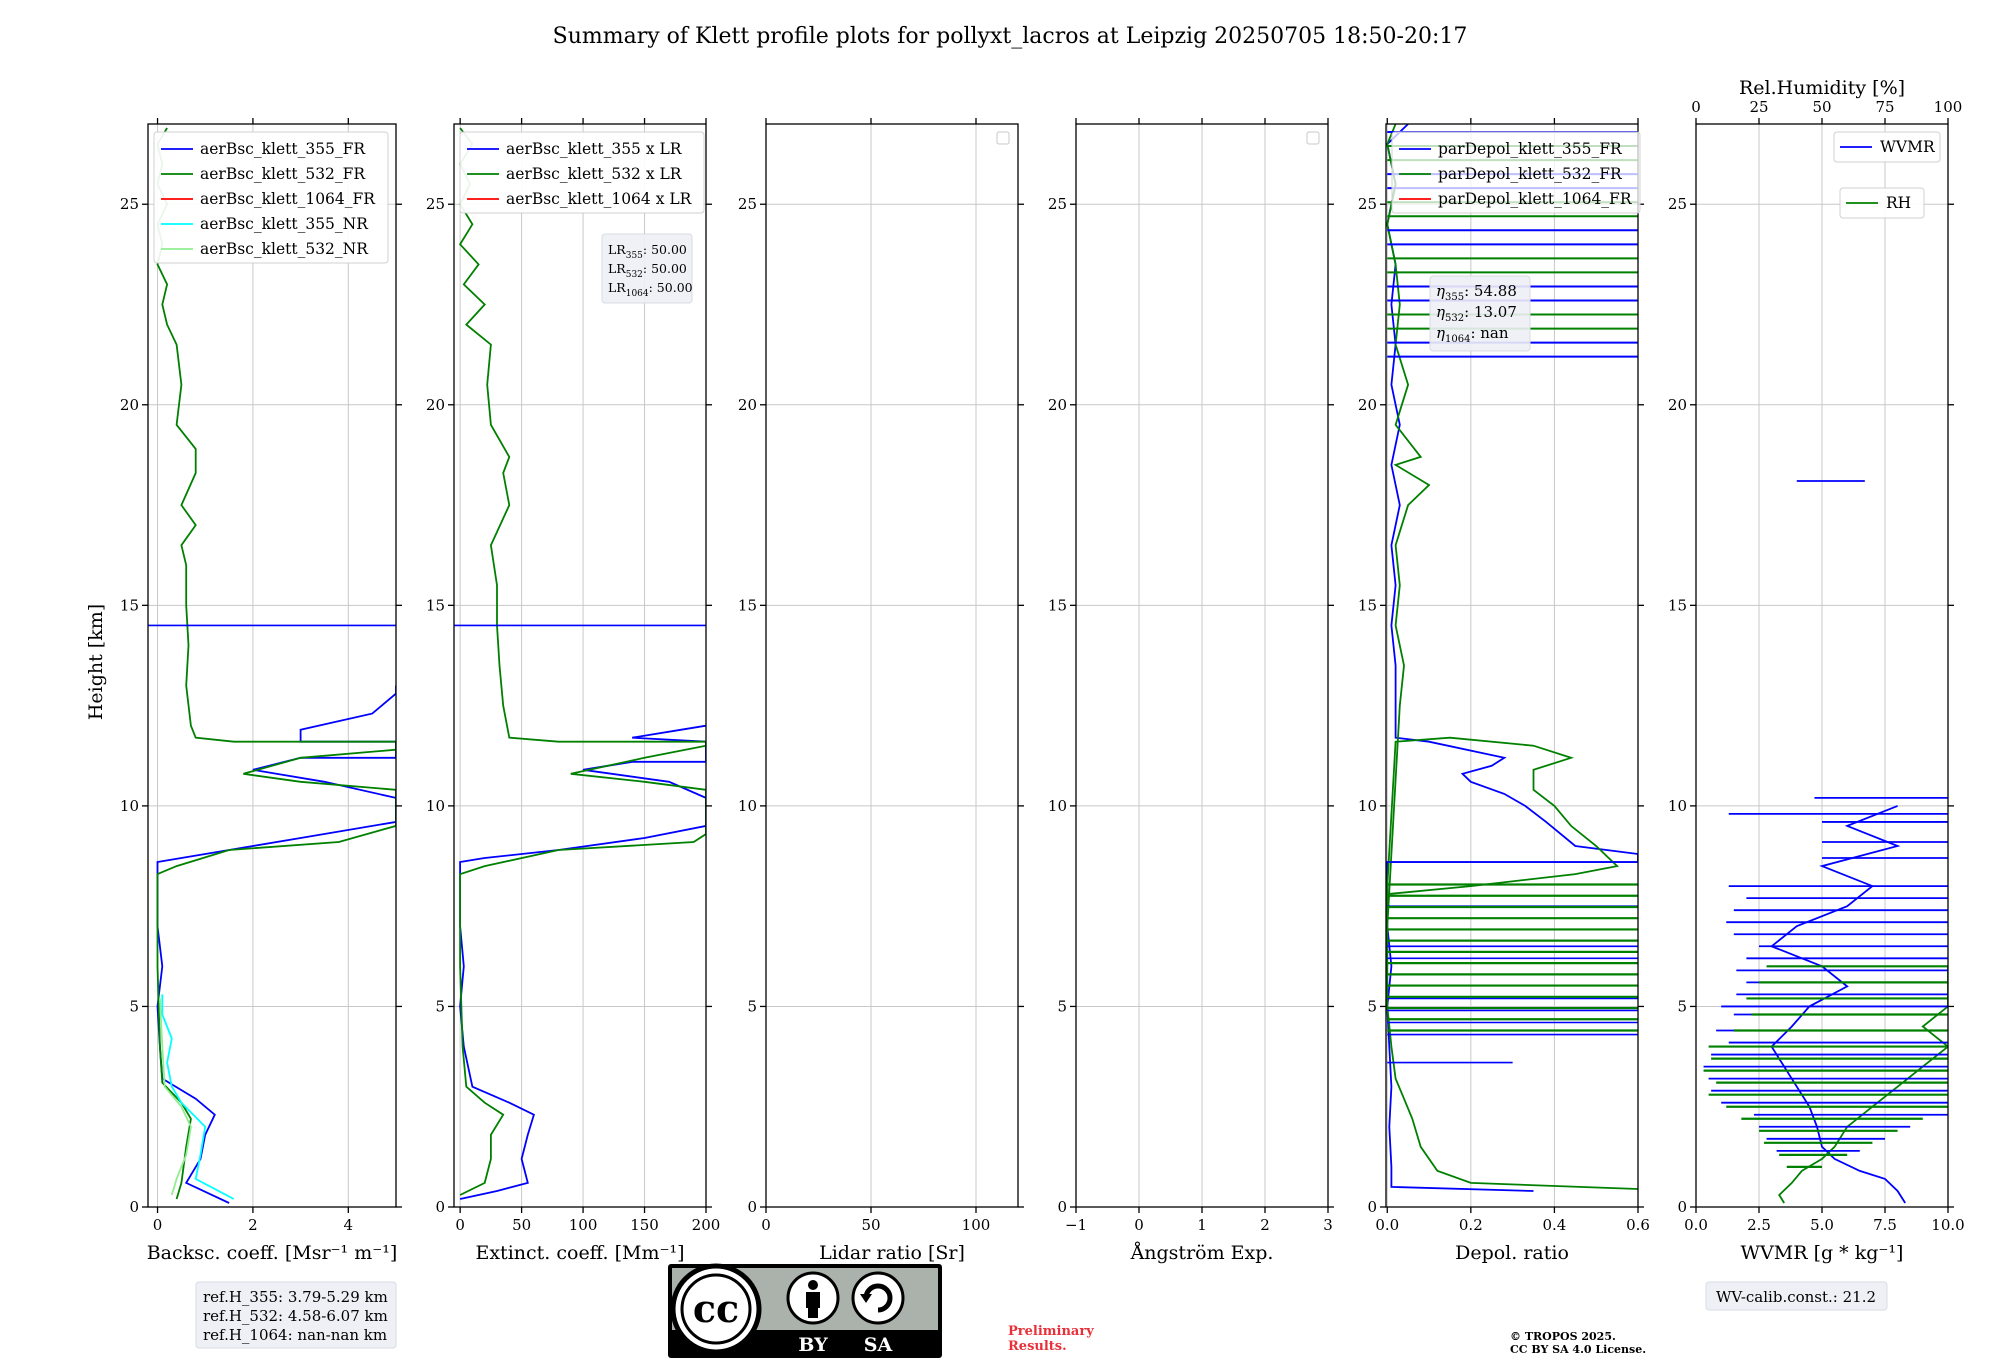  I want to click on wv-calibration-constant: WV-calib.const.: 21.2, so click(1796, 1297).